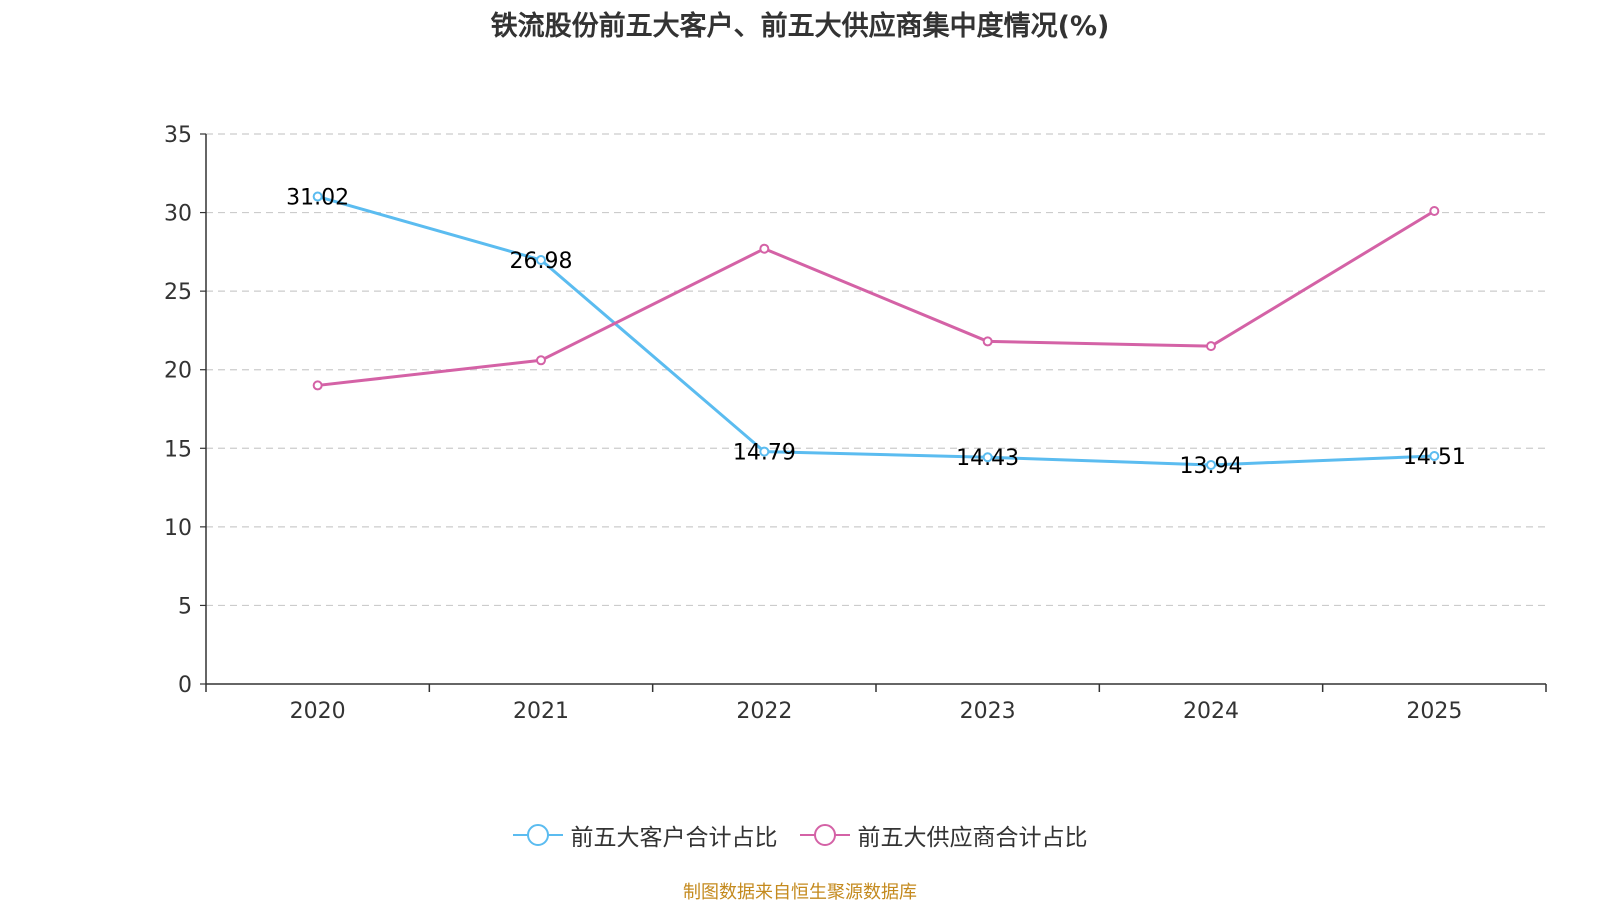  What do you see at coordinates (988, 711) in the screenshot?
I see `x-tick-label-2023: 2023` at bounding box center [988, 711].